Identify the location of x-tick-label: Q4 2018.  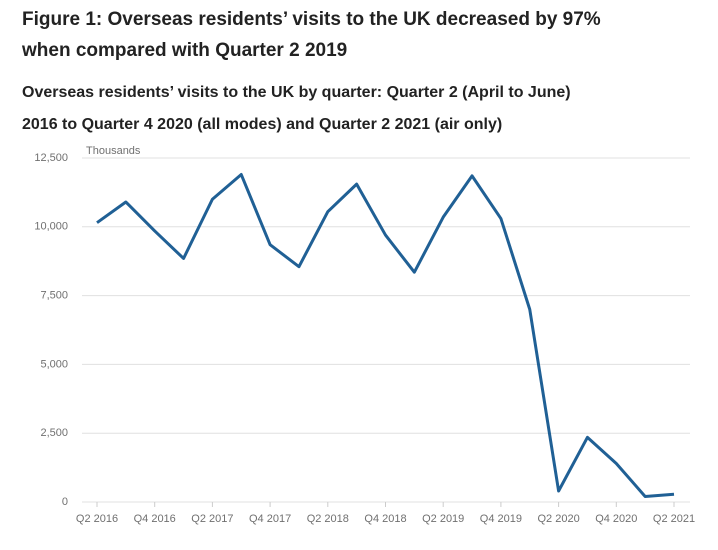
(385, 519).